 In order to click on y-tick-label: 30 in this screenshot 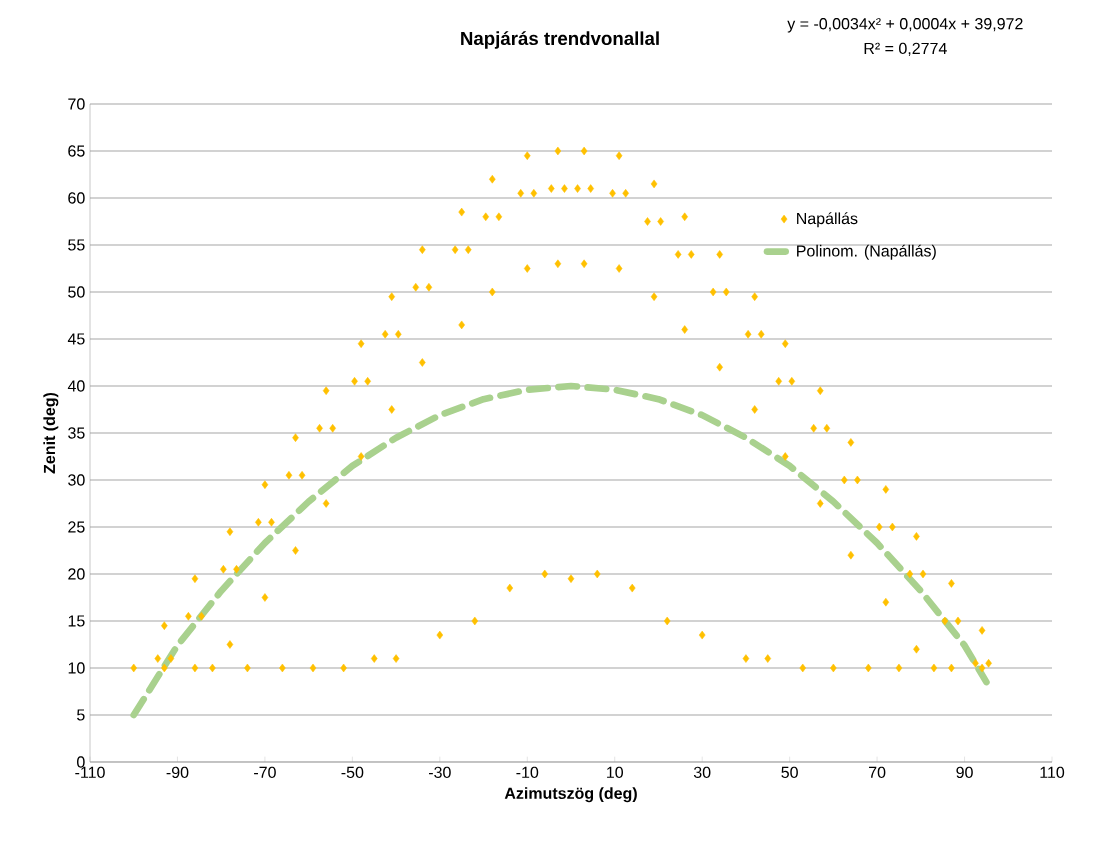, I will do `click(76, 480)`.